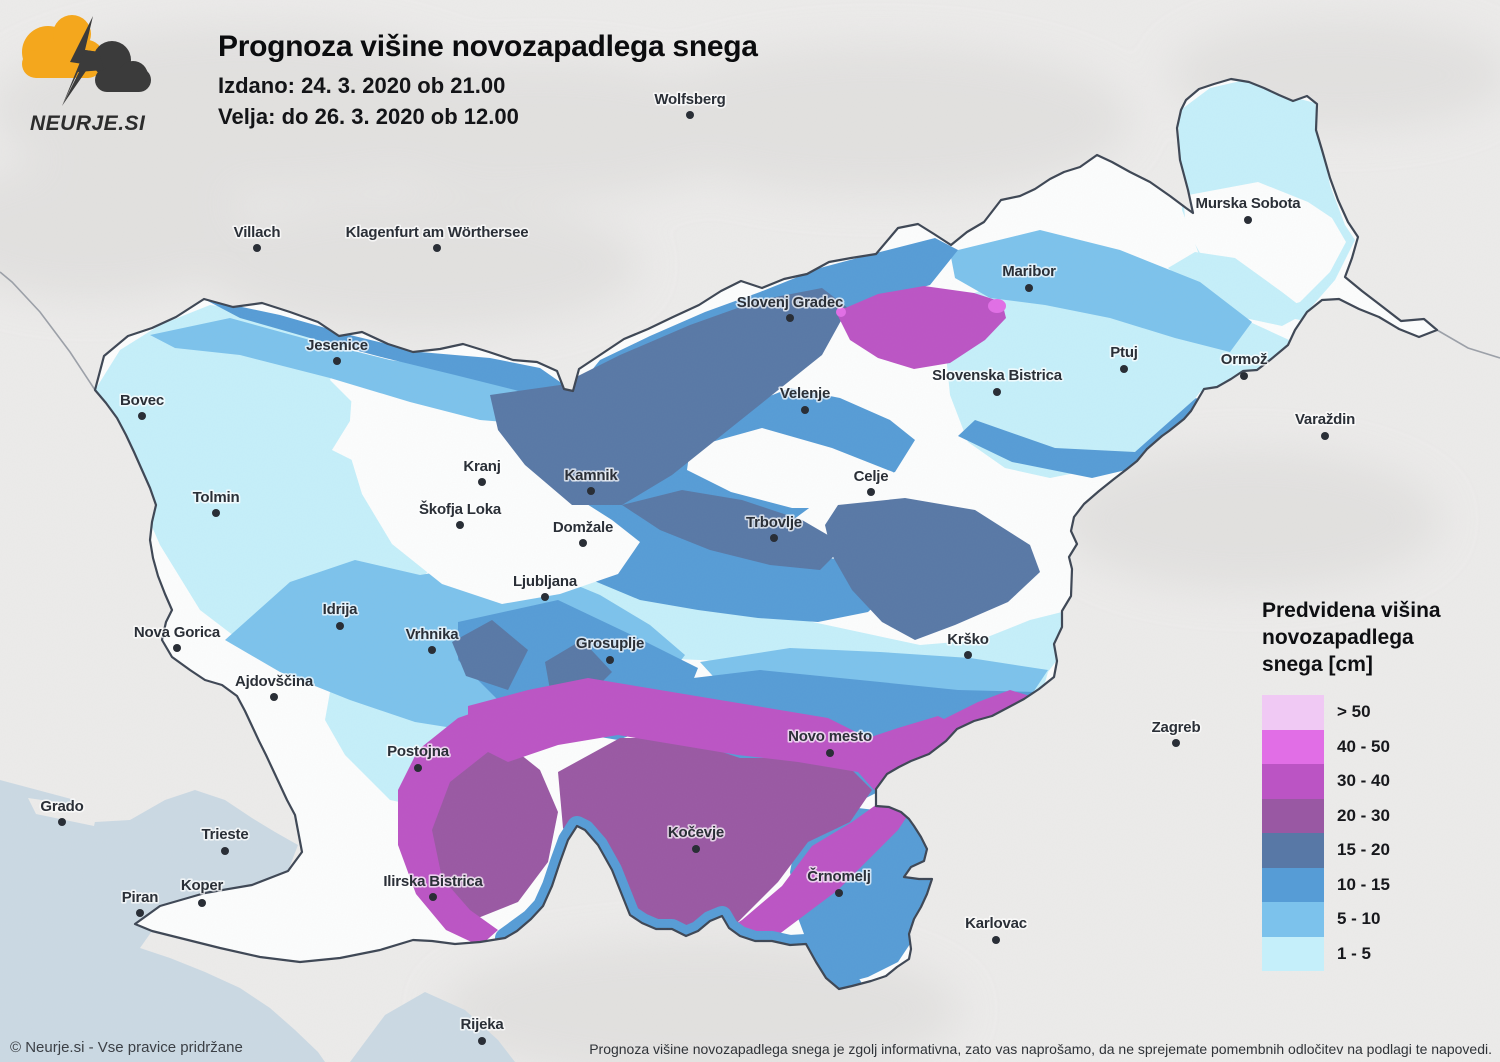 This screenshot has height=1062, width=1500. What do you see at coordinates (1244, 359) in the screenshot?
I see `city-label: Ormož` at bounding box center [1244, 359].